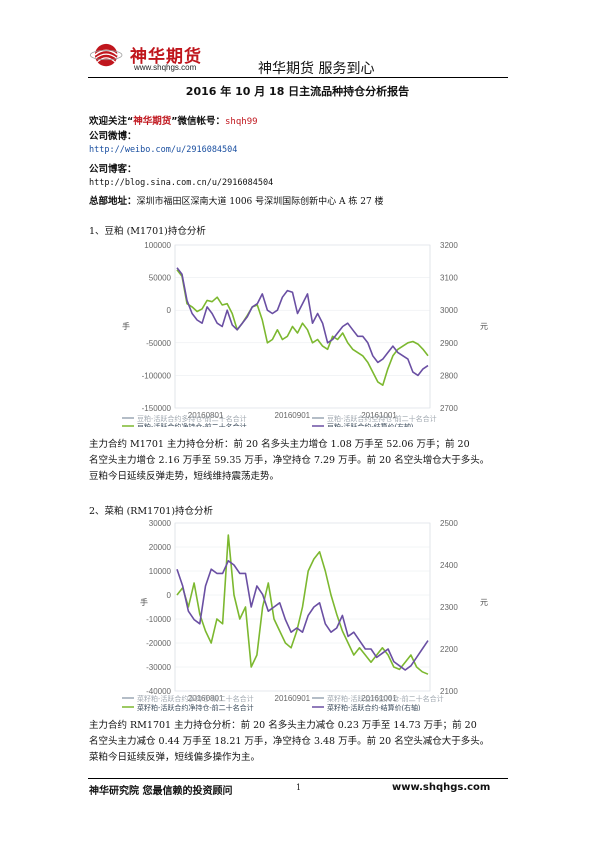 The height and width of the screenshot is (842, 595). I want to click on blog-link: http://blog.sina.com.cn/u/2916084504, so click(181, 183).